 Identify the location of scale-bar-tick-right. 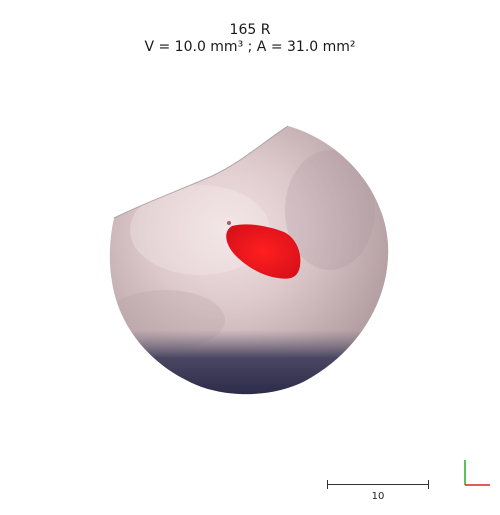
(428, 484).